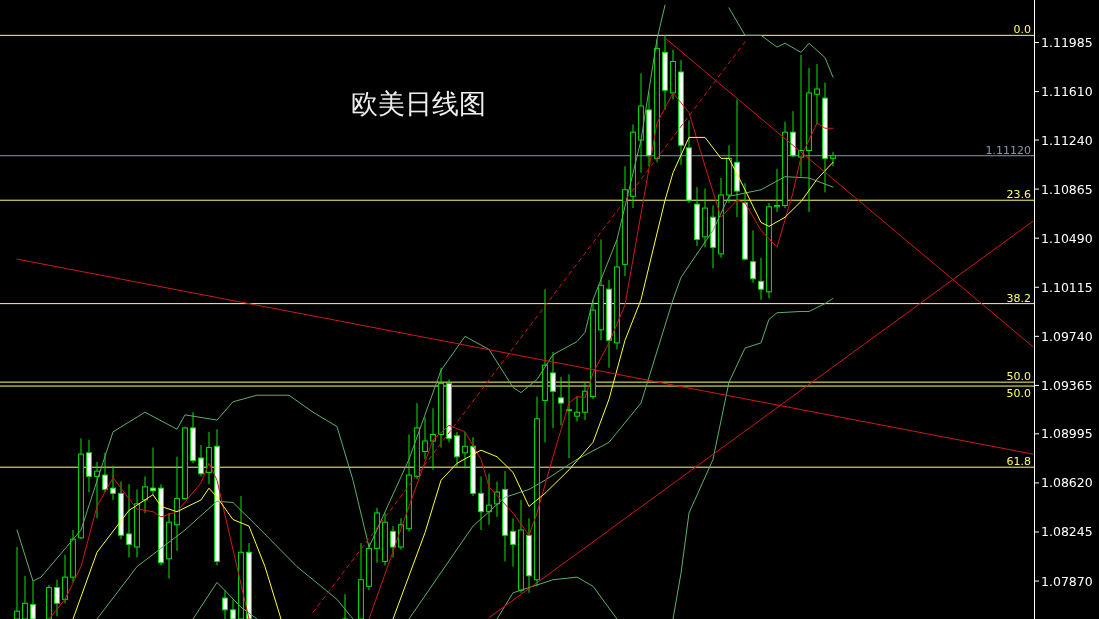  I want to click on annotation: 38.2, so click(1018, 298).